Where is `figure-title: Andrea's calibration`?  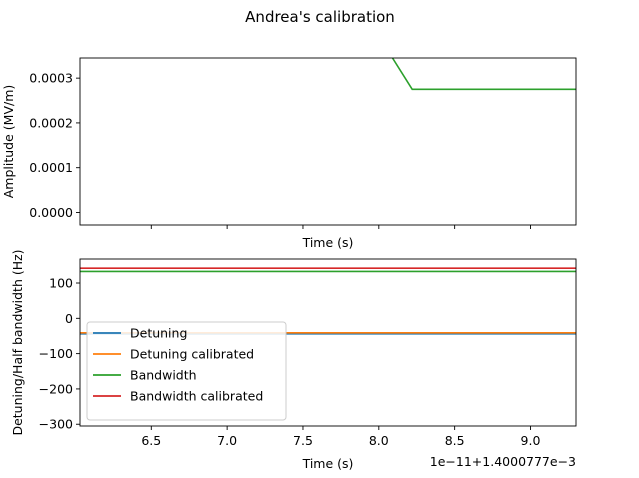 figure-title: Andrea's calibration is located at coordinates (320, 17).